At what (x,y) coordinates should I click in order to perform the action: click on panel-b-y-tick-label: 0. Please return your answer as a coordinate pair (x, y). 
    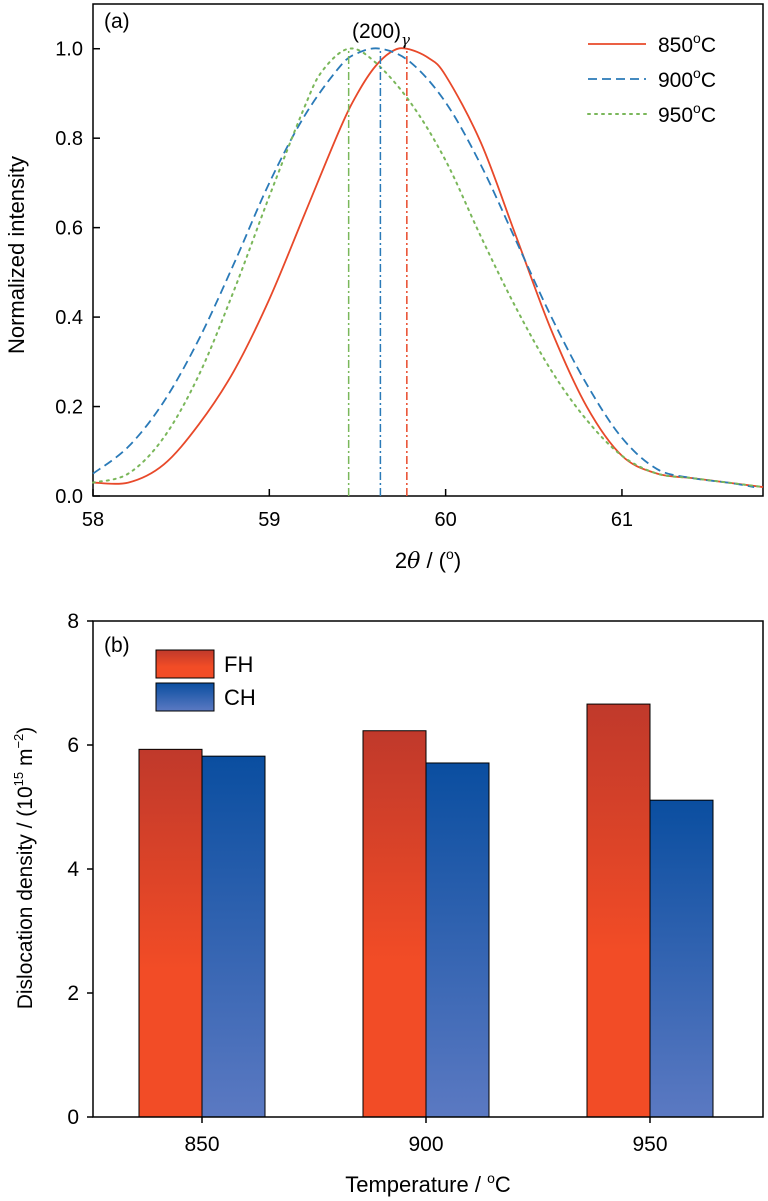
    Looking at the image, I should click on (73, 1117).